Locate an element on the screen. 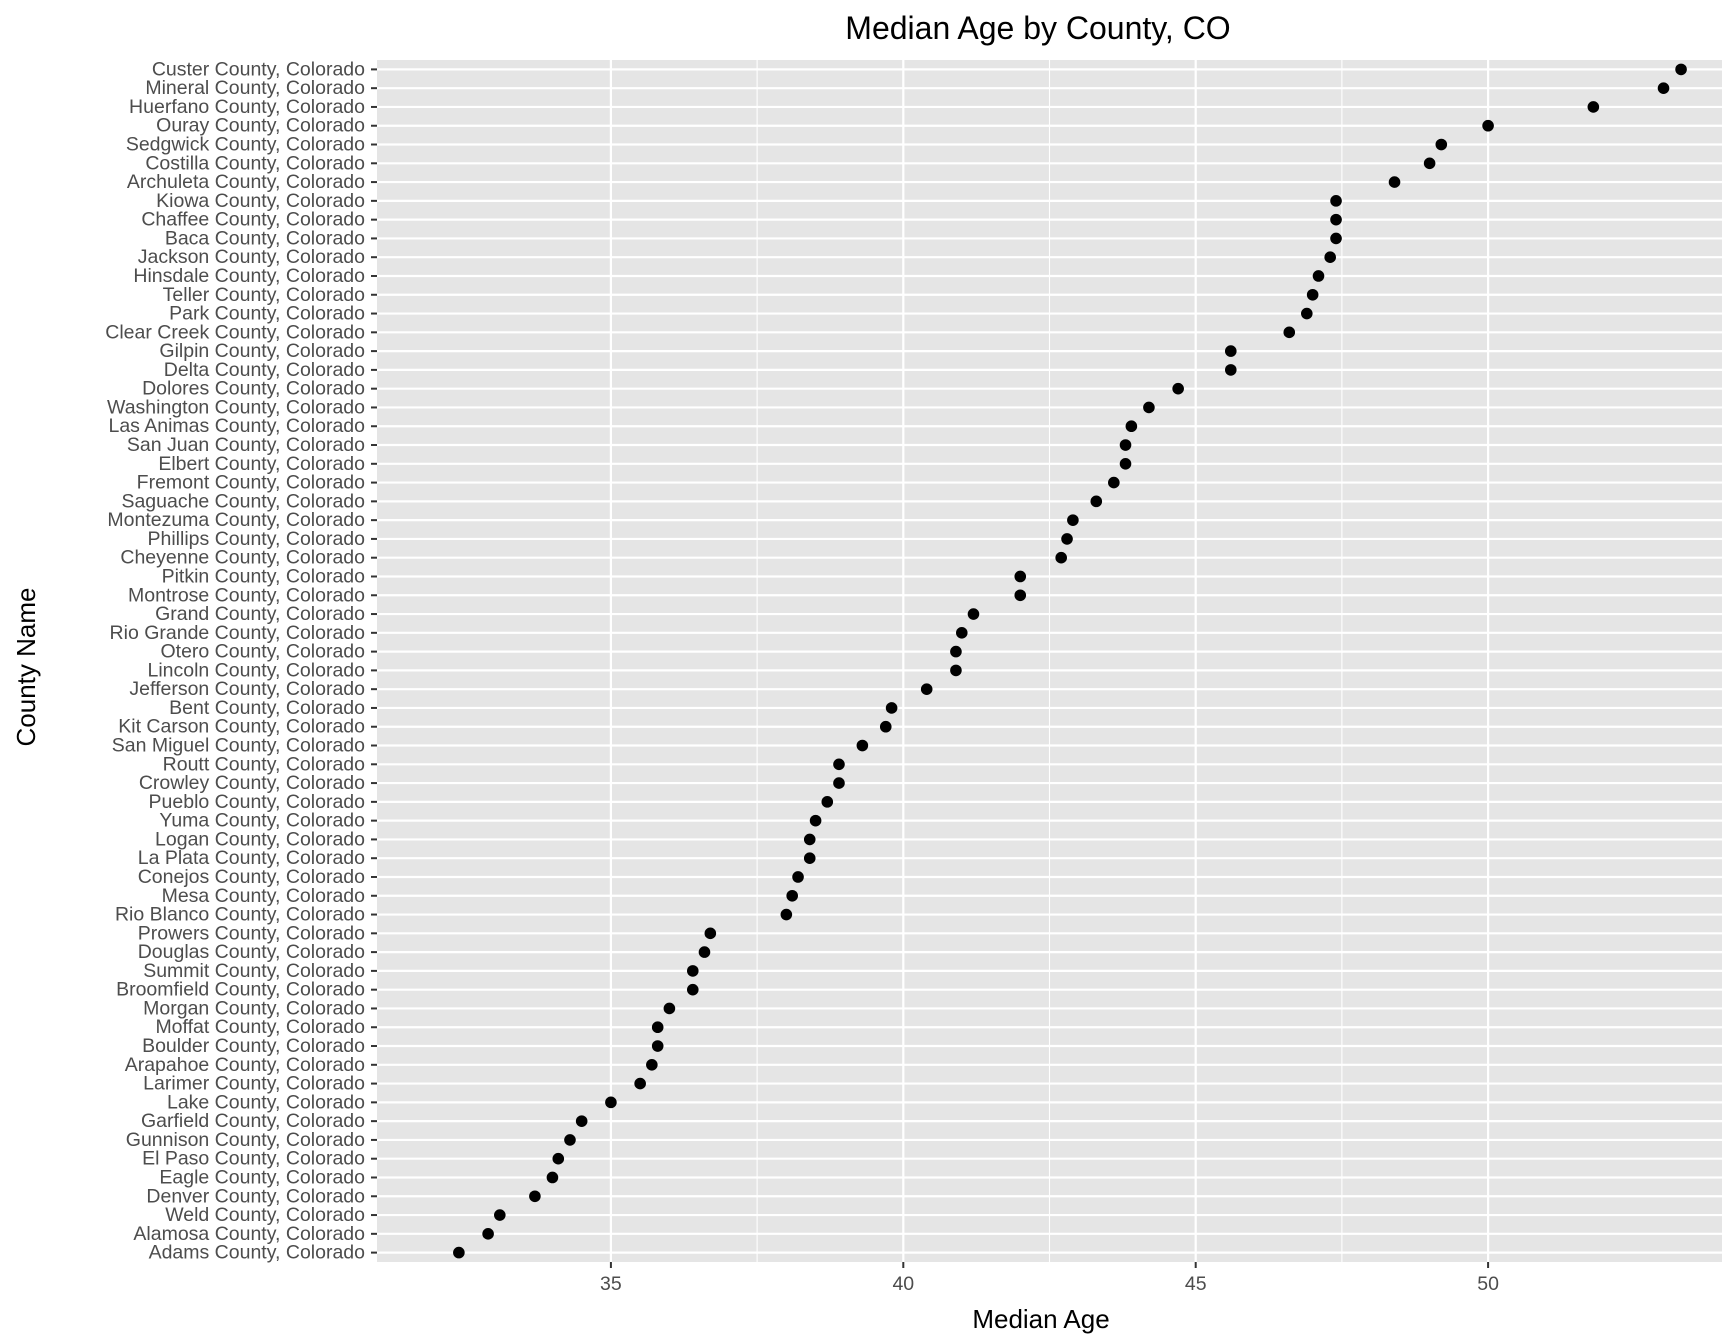  y-tick-label: Alamosa County, Colorado is located at coordinates (249, 1234).